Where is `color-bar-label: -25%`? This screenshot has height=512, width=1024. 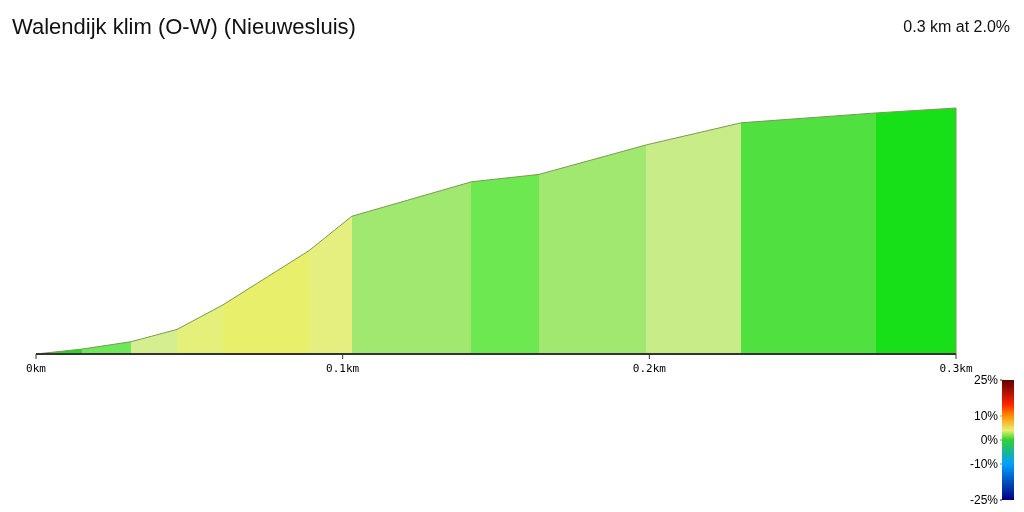 color-bar-label: -25% is located at coordinates (984, 500).